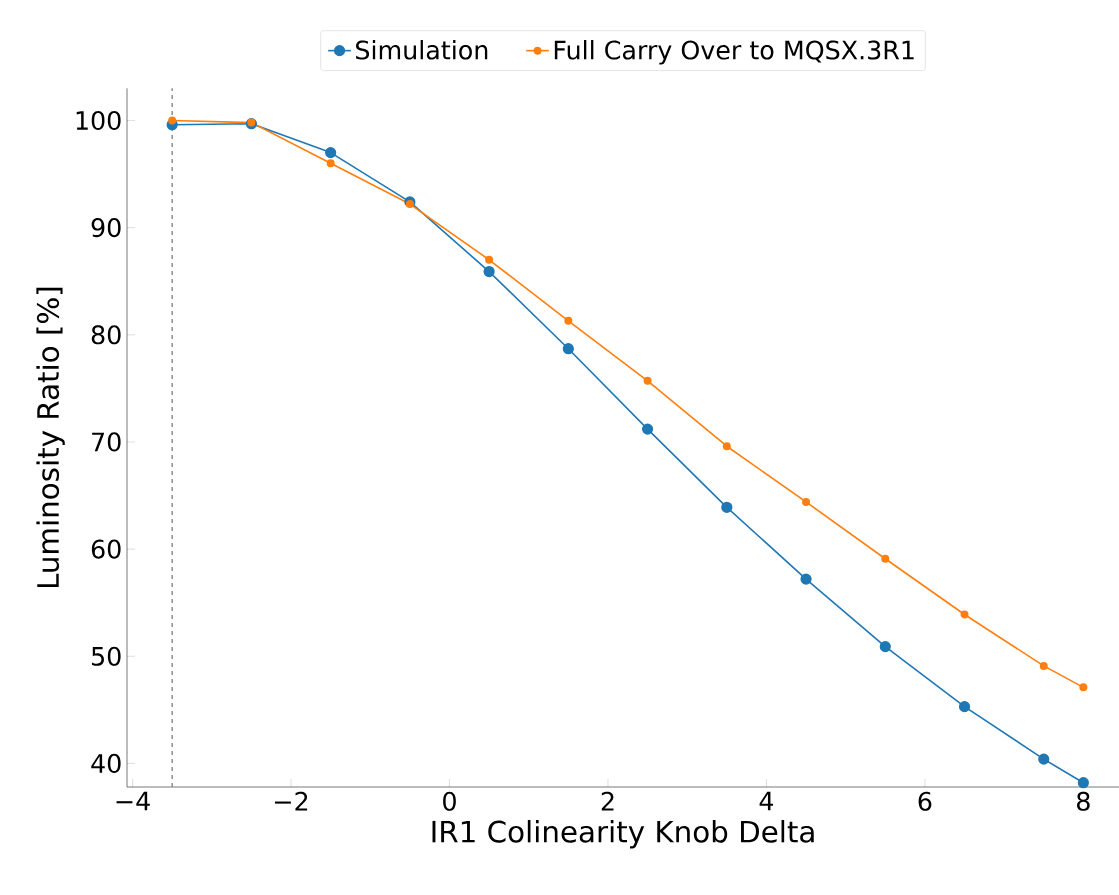 The width and height of the screenshot is (1119, 895). I want to click on x-tick-label: 0, so click(449, 801).